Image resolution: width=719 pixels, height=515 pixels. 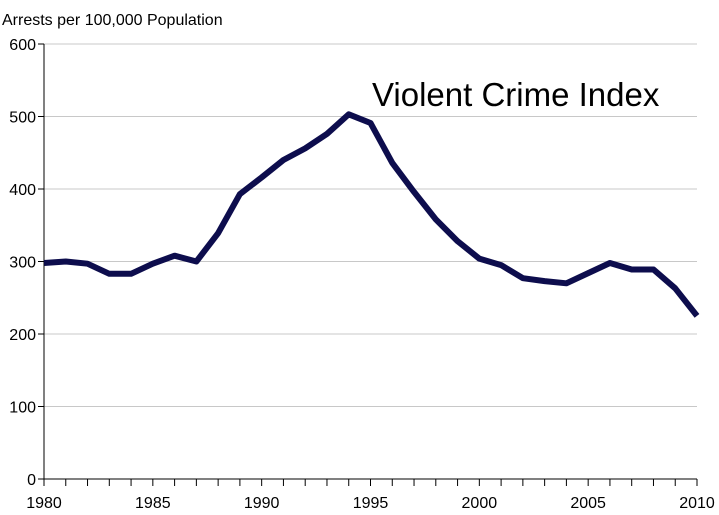 I want to click on x-tick-label: 1985, so click(x=153, y=503).